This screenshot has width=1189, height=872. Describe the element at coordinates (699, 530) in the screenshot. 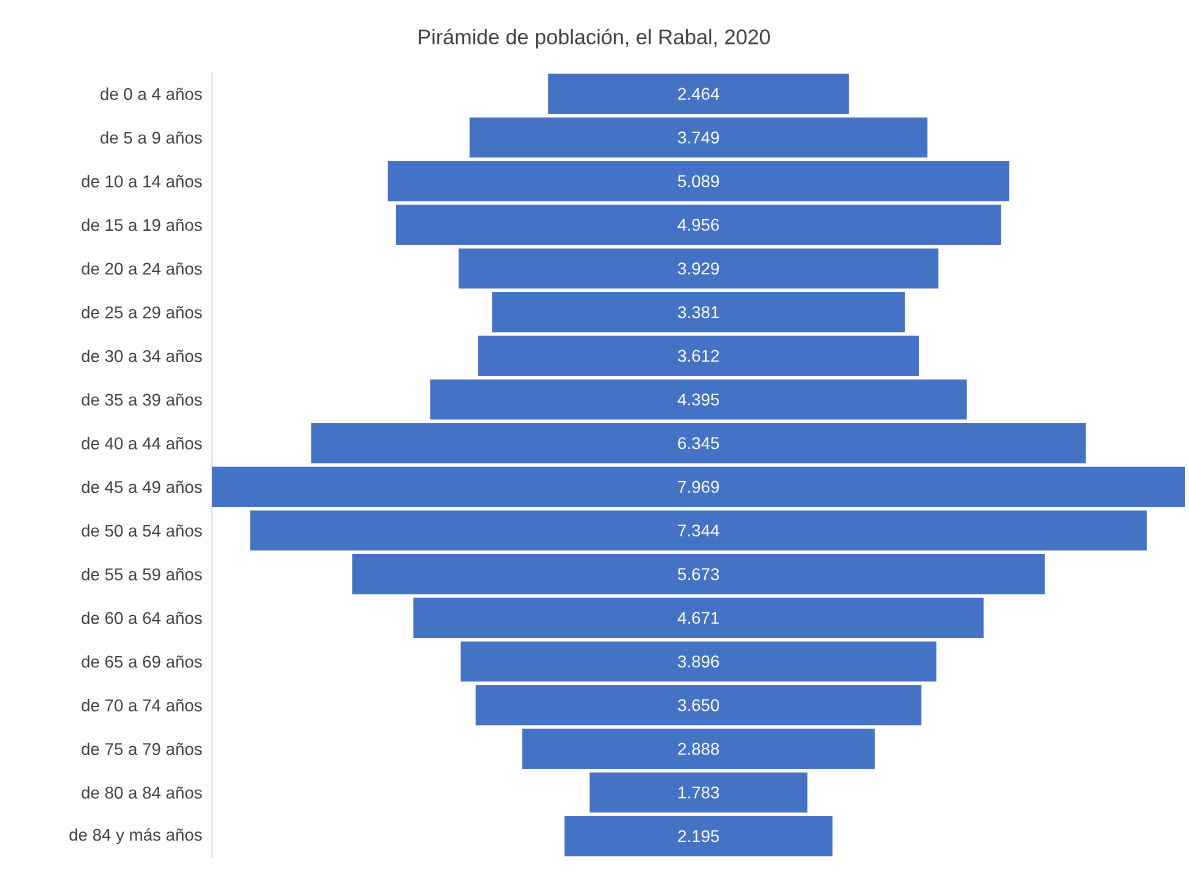

I see `data-label: 7.344` at that location.